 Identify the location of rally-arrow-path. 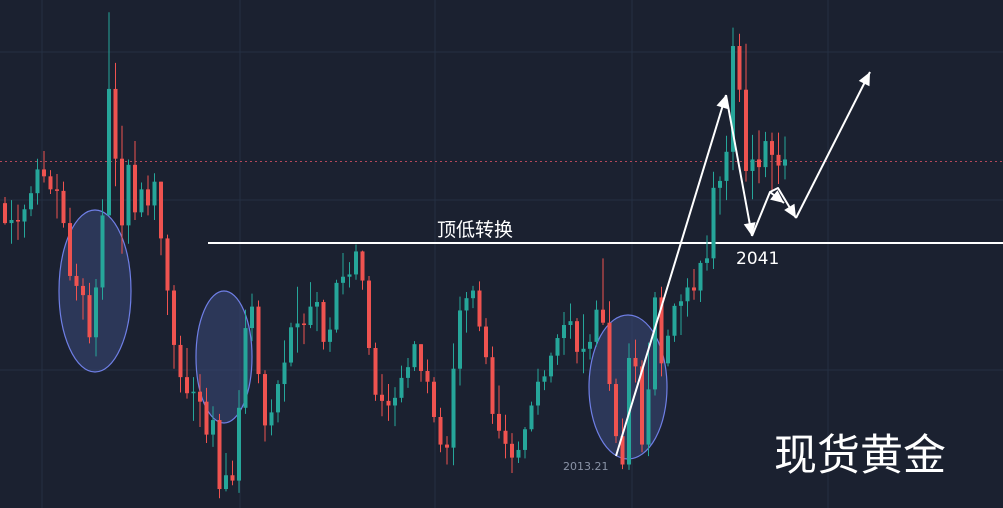
(671, 275).